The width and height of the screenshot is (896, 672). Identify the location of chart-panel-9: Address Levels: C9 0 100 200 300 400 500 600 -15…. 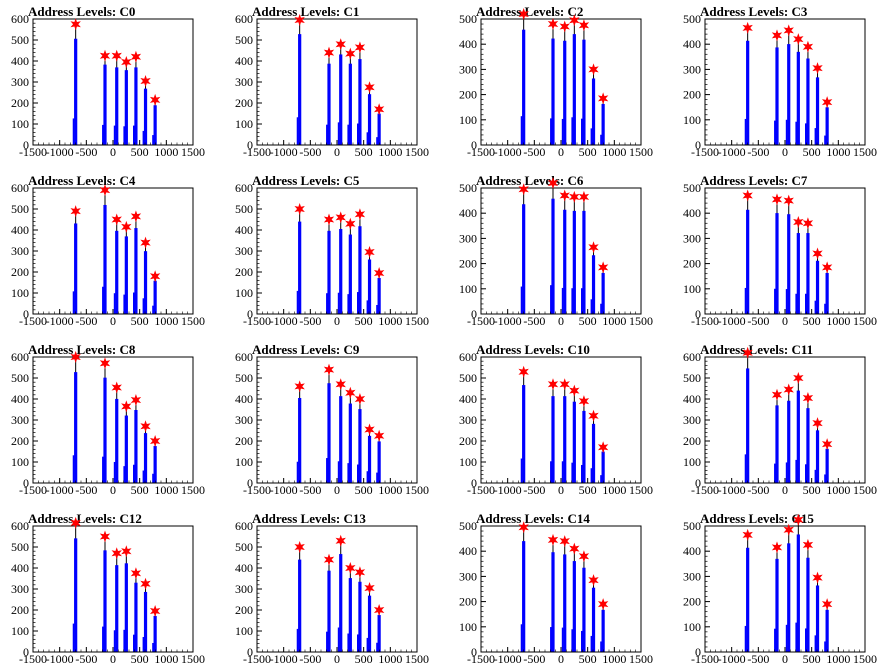
(332, 419).